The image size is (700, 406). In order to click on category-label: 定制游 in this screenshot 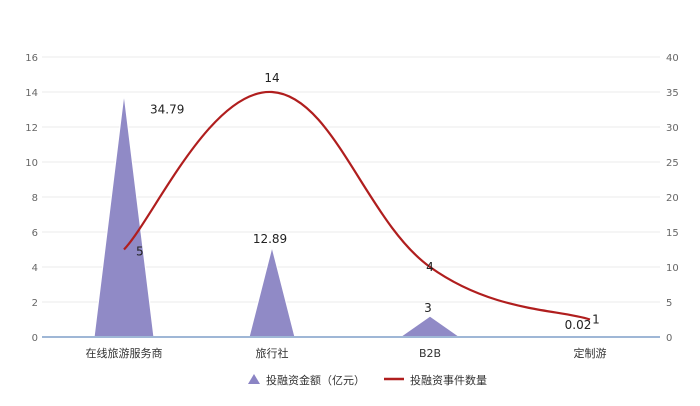, I will do `click(590, 353)`.